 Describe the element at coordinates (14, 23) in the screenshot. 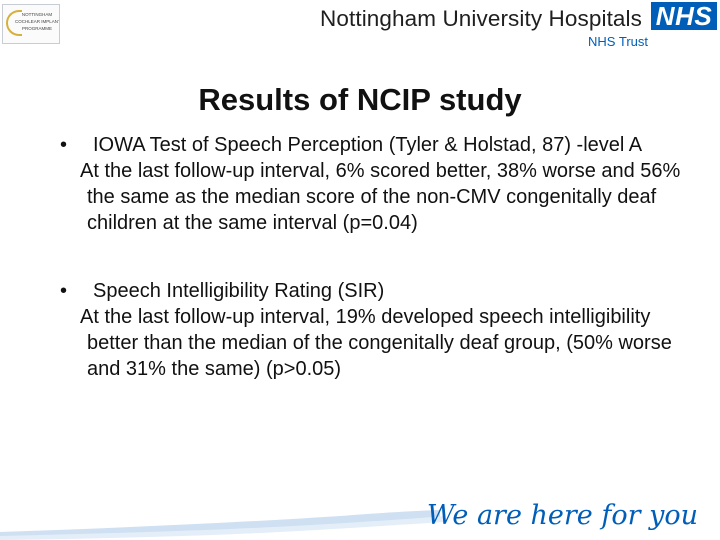

I see `logo-swoosh-icon` at that location.